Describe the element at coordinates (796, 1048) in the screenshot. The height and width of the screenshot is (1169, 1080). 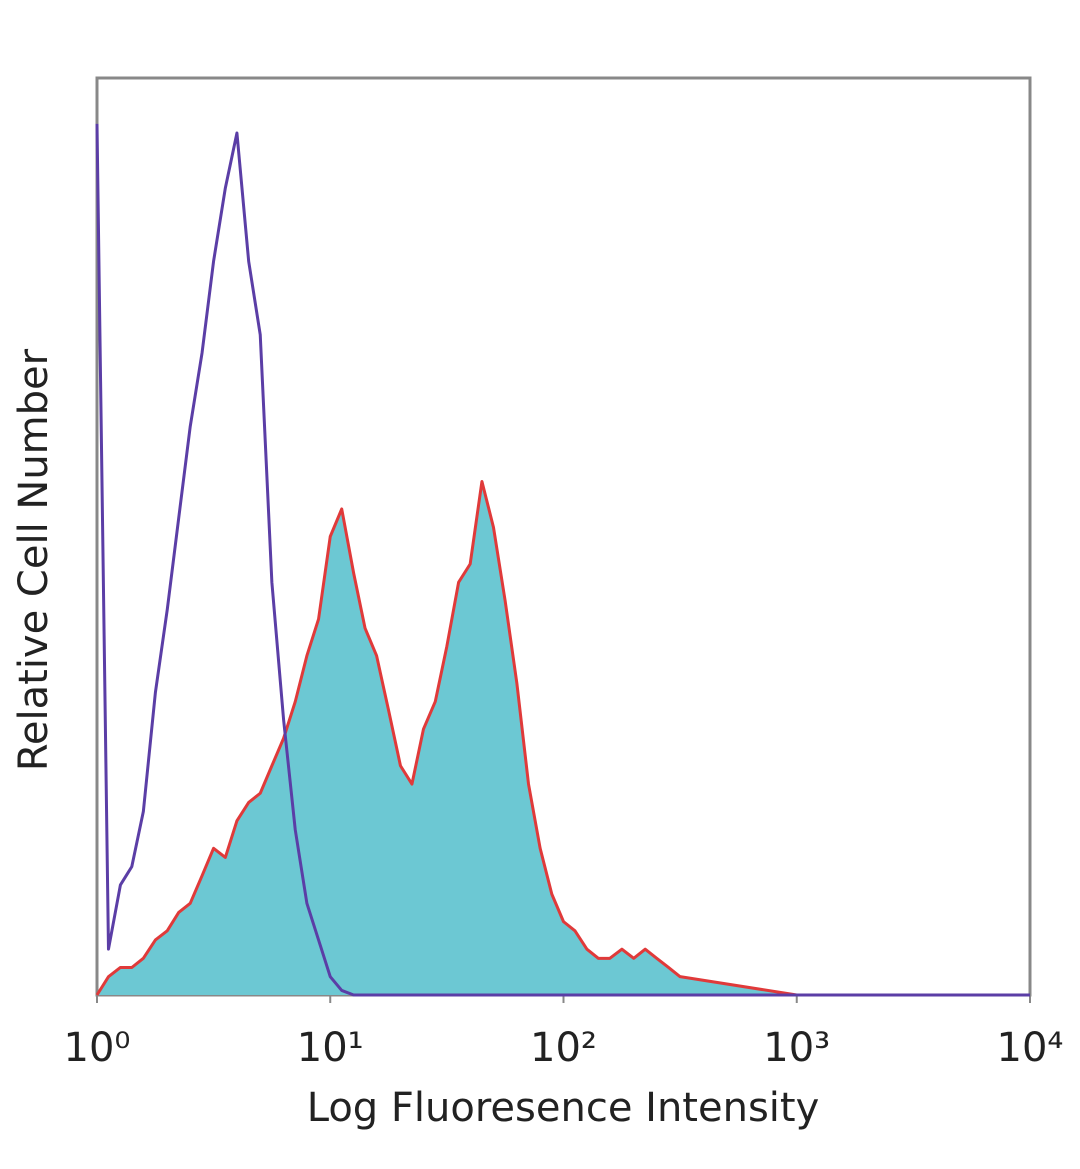
I see `x-tick-label: 10³` at that location.